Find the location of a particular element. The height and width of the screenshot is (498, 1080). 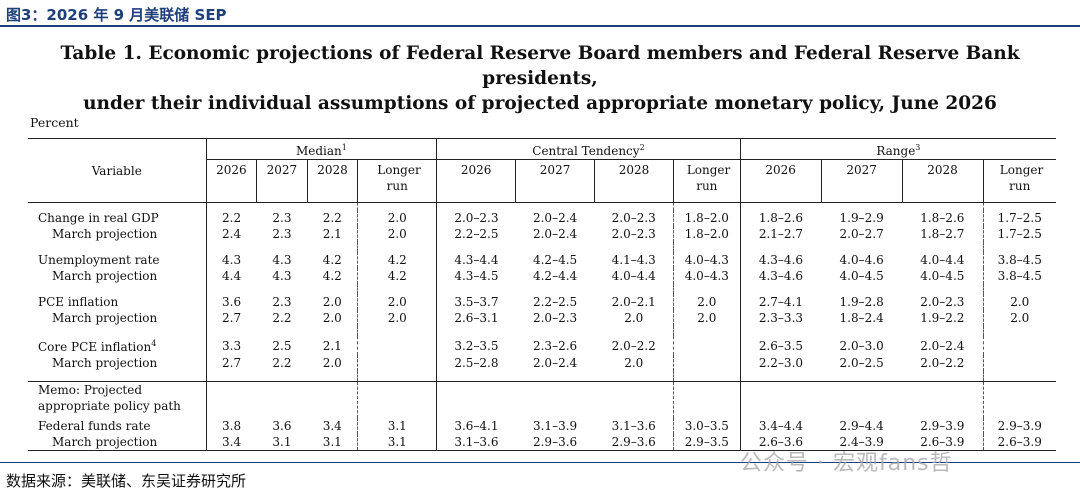

central-tendency-header: Central Tendency2 is located at coordinates (588, 149).